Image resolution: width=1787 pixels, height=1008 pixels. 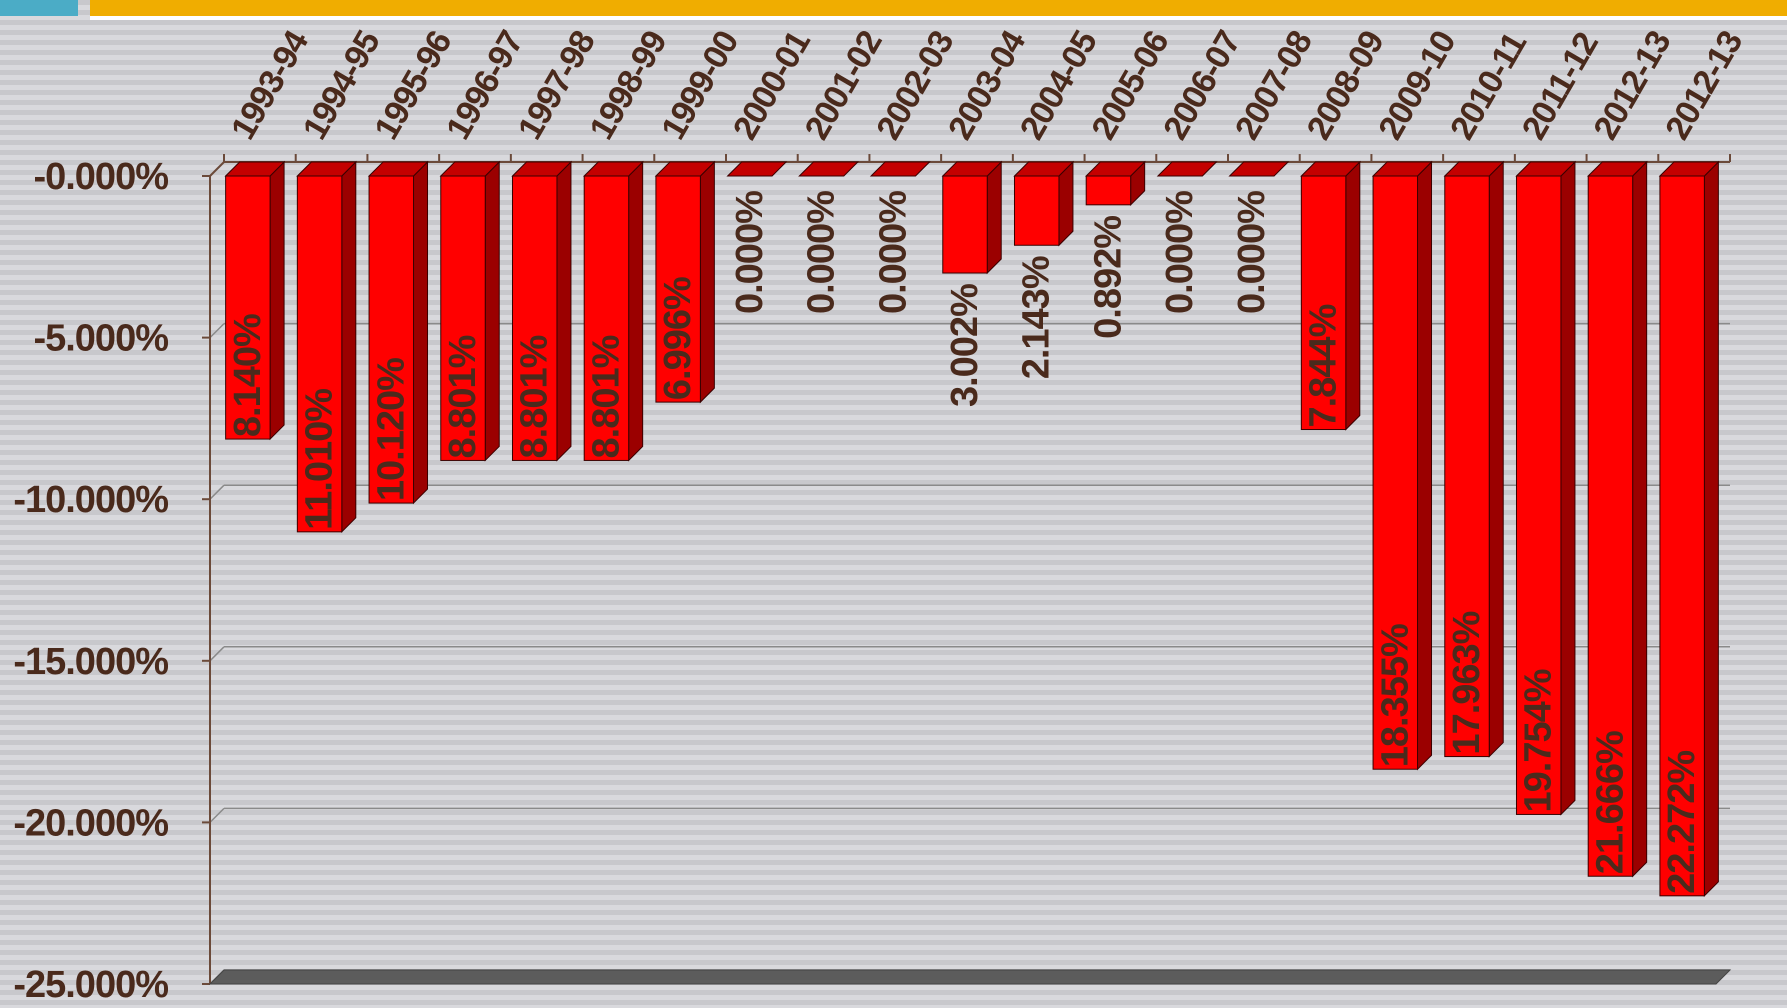 I want to click on y-tick-label: -20.000%, so click(x=90, y=823).